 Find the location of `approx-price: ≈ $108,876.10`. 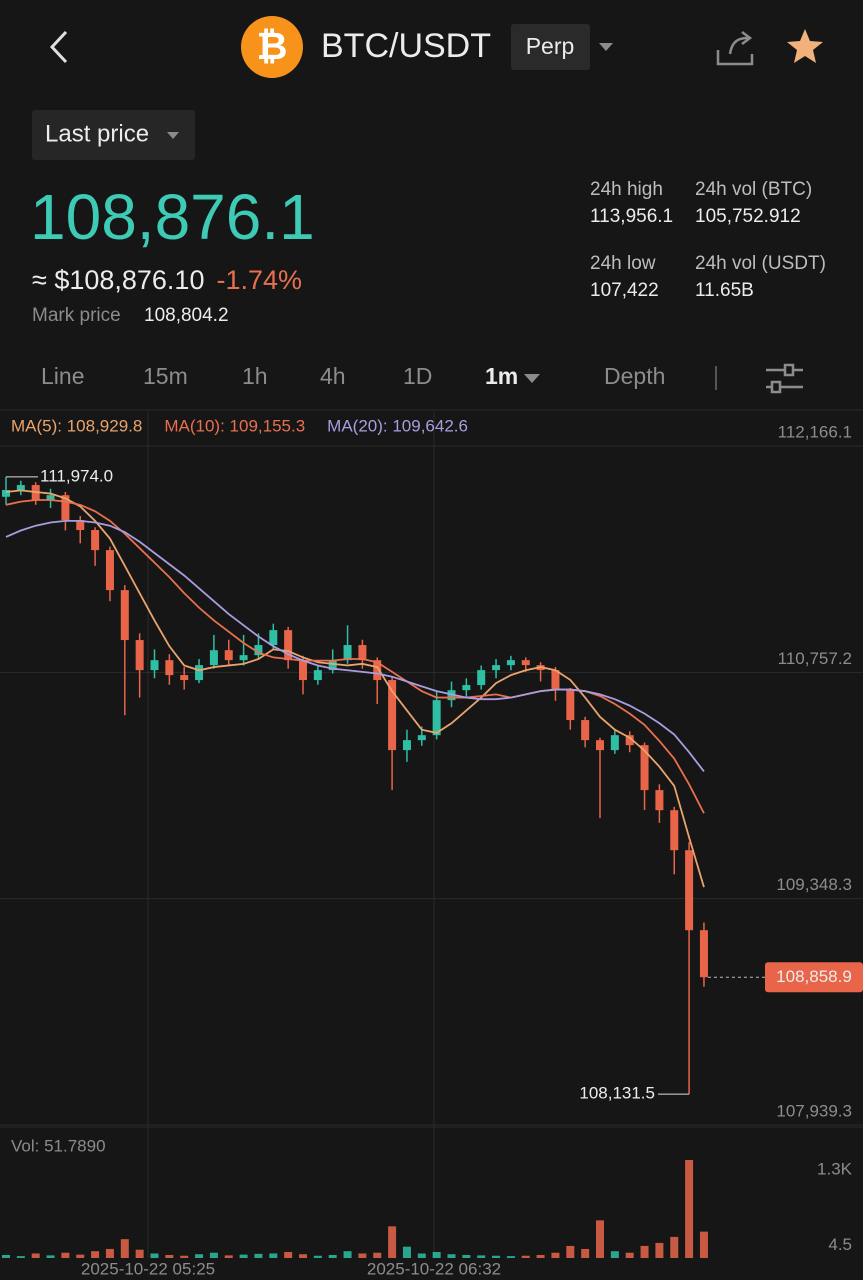

approx-price: ≈ $108,876.10 is located at coordinates (118, 280).